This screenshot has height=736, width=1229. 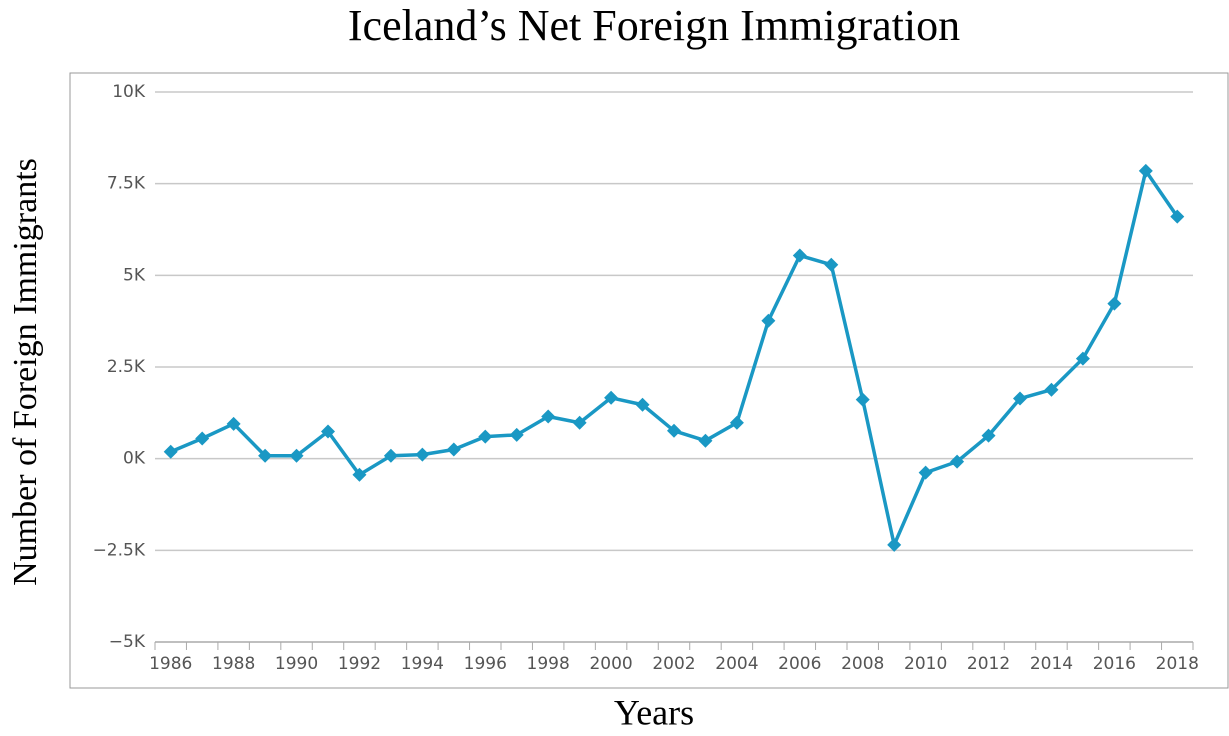 I want to click on x-tick-label: 2018, so click(x=1177, y=664).